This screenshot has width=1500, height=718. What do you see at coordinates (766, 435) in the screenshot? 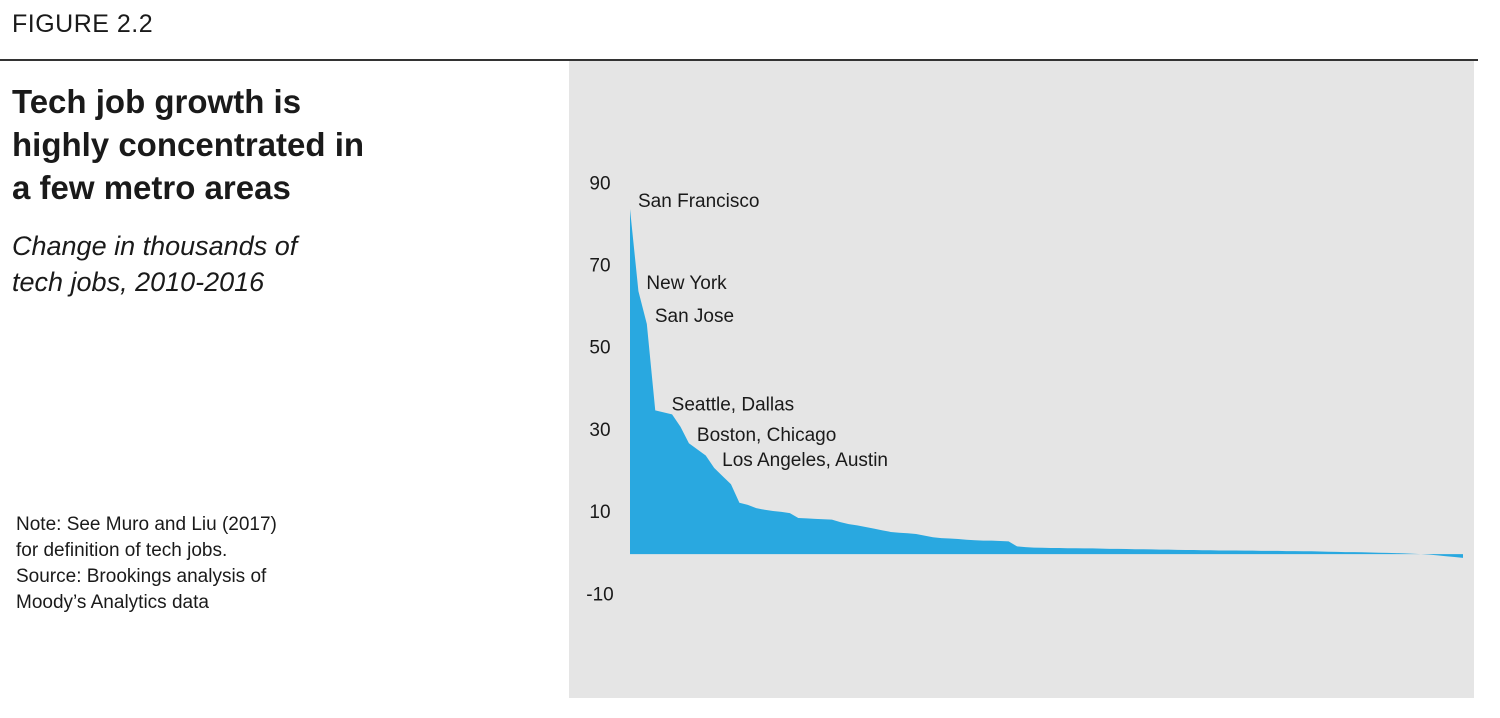
I see `annotation: Boston, Chicago` at bounding box center [766, 435].